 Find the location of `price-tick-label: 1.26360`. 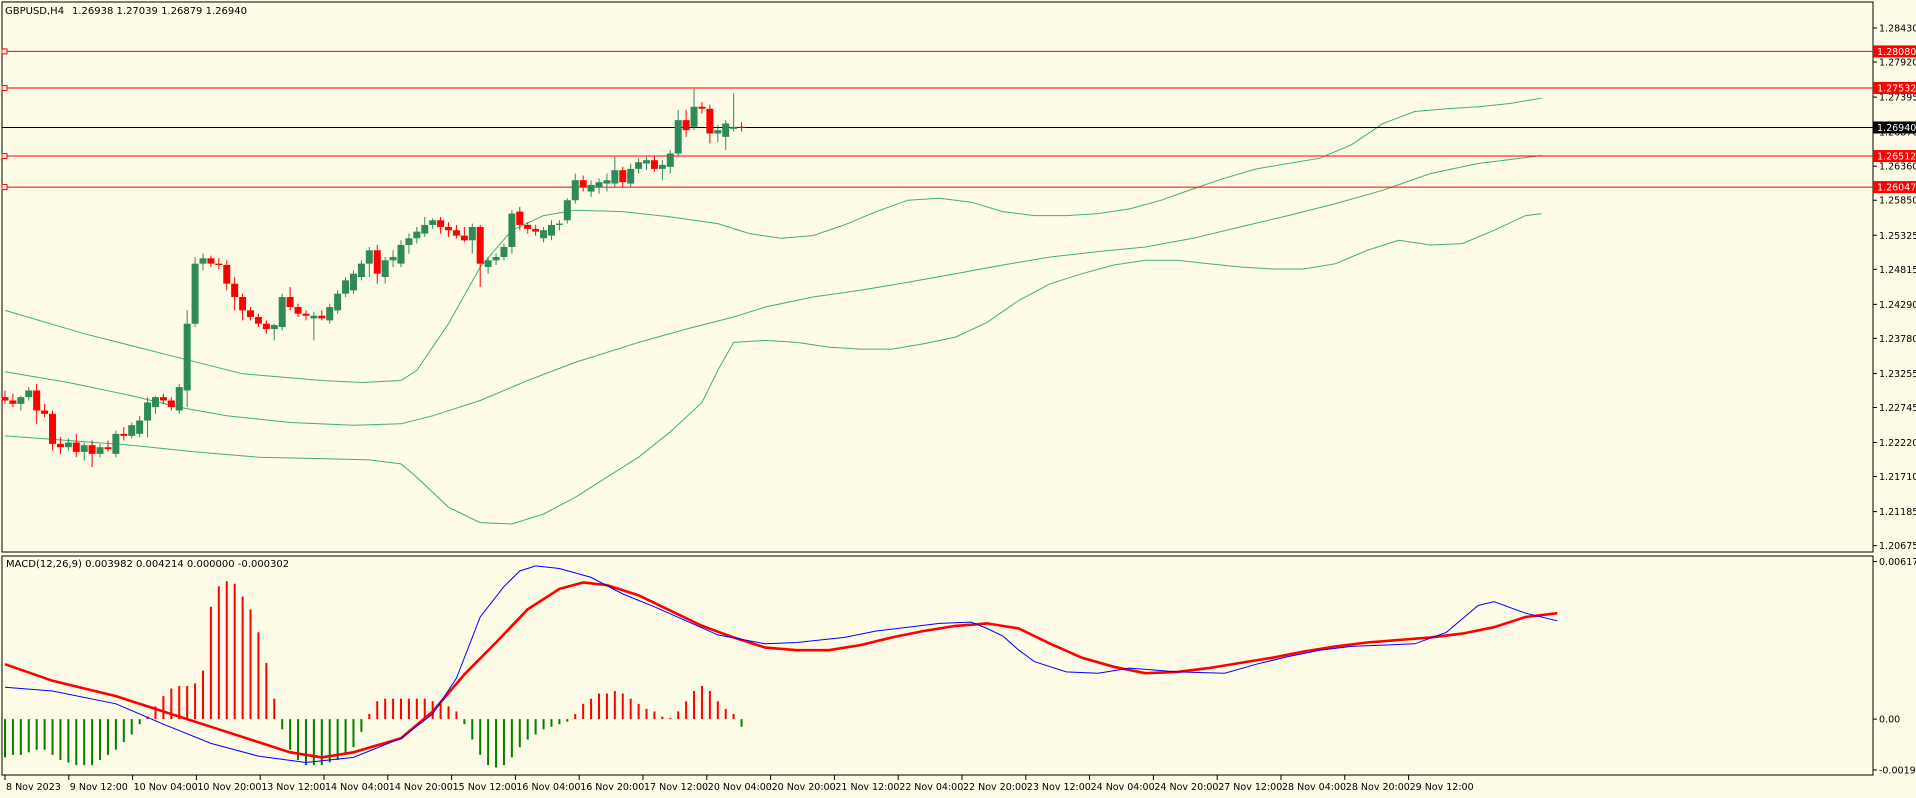

price-tick-label: 1.26360 is located at coordinates (1897, 167).